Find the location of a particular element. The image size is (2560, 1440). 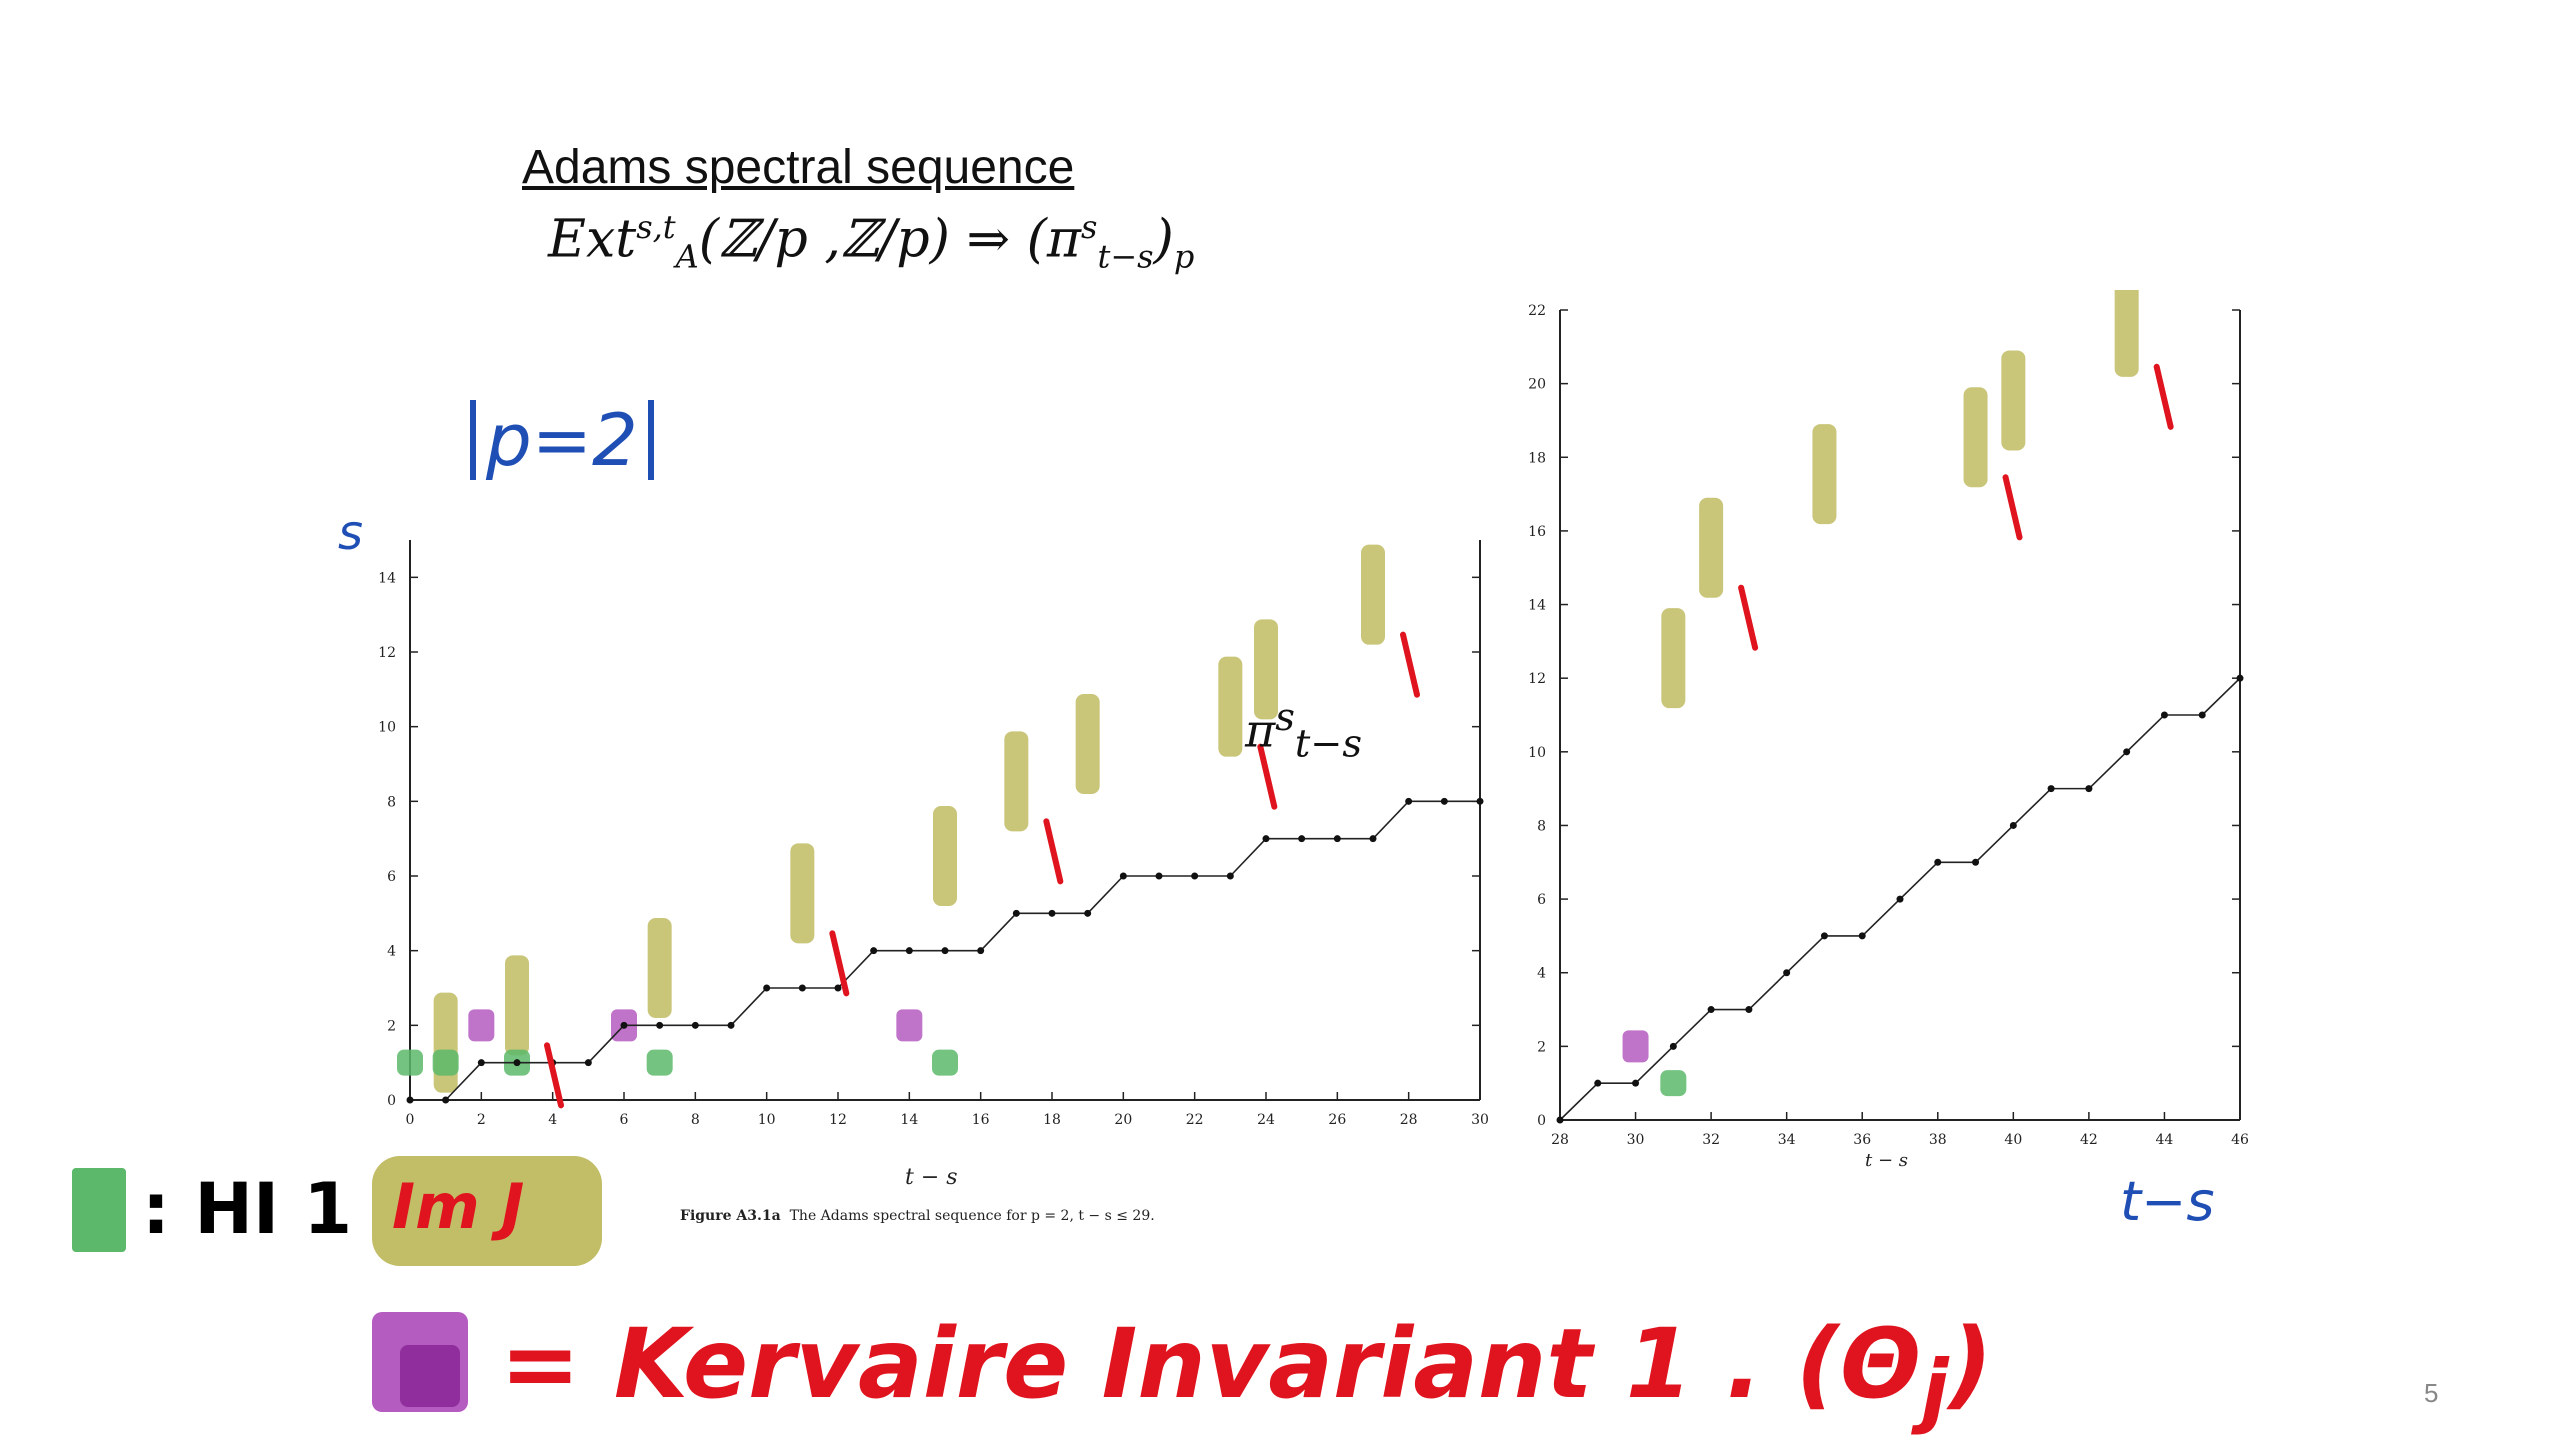

x-tick-label: 4 is located at coordinates (552, 1120).